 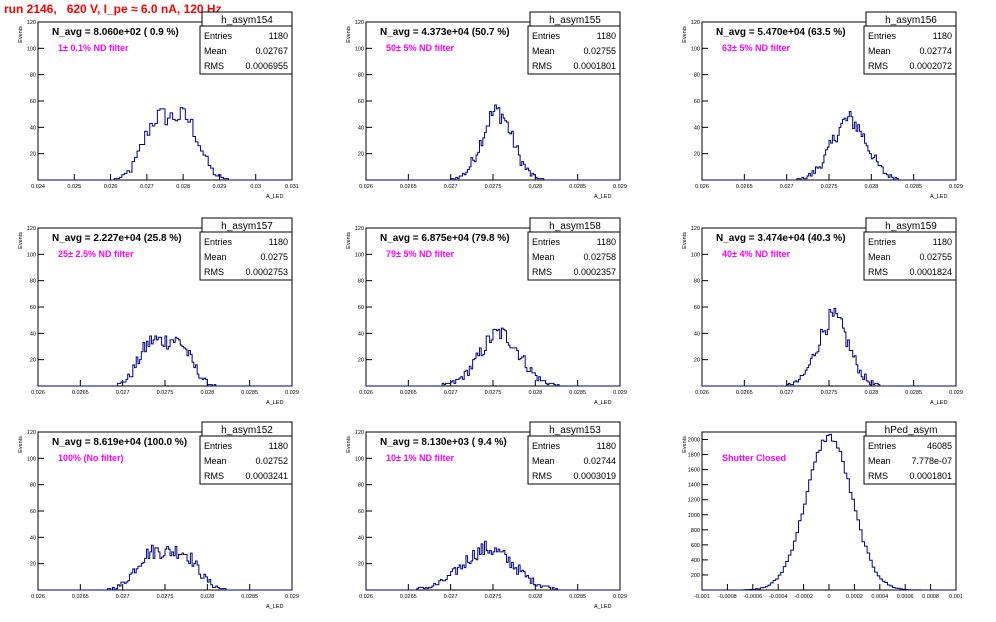 What do you see at coordinates (599, 461) in the screenshot?
I see `stats-value-mean: 0.02744` at bounding box center [599, 461].